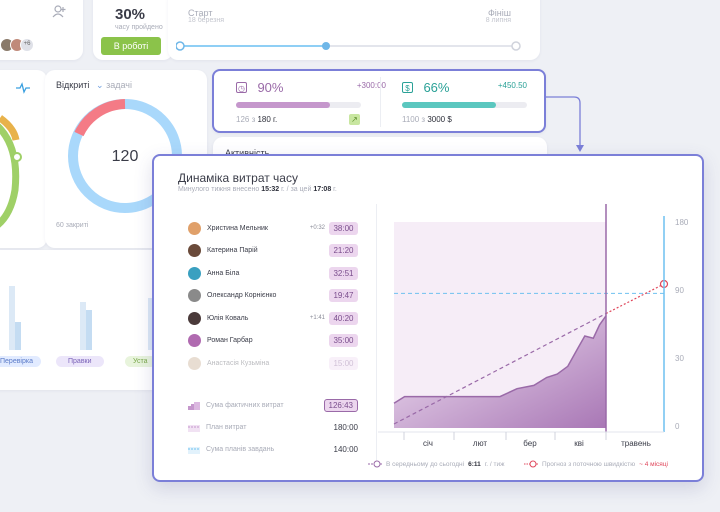 This screenshot has width=720, height=512. I want to click on y-tick-label: 90, so click(679, 290).